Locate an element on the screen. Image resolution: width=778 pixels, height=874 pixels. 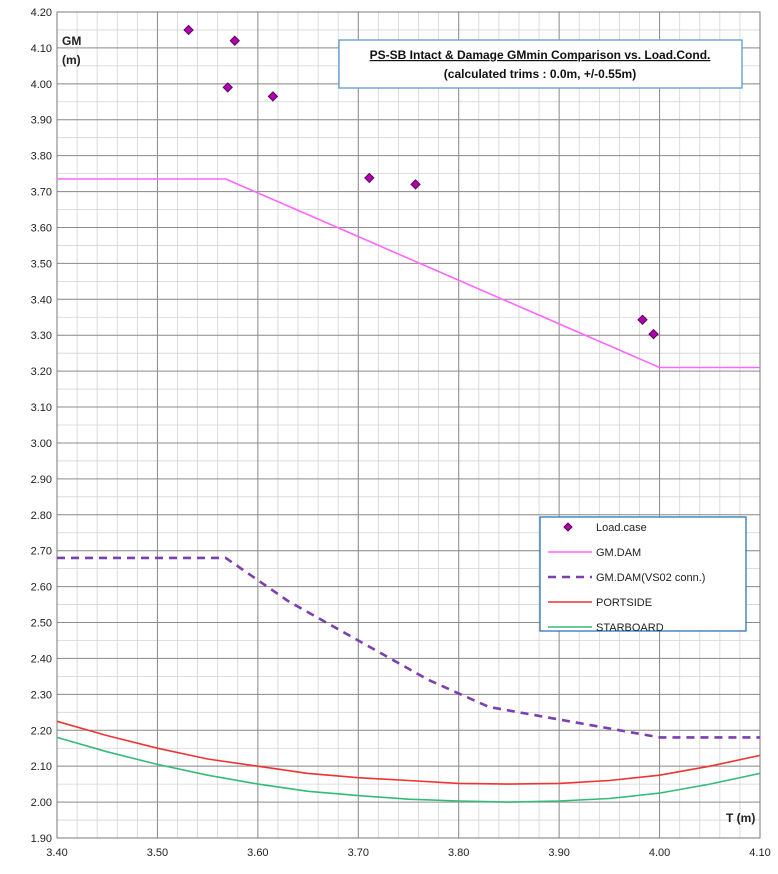
y-tick-label: 2.10 is located at coordinates (41, 767).